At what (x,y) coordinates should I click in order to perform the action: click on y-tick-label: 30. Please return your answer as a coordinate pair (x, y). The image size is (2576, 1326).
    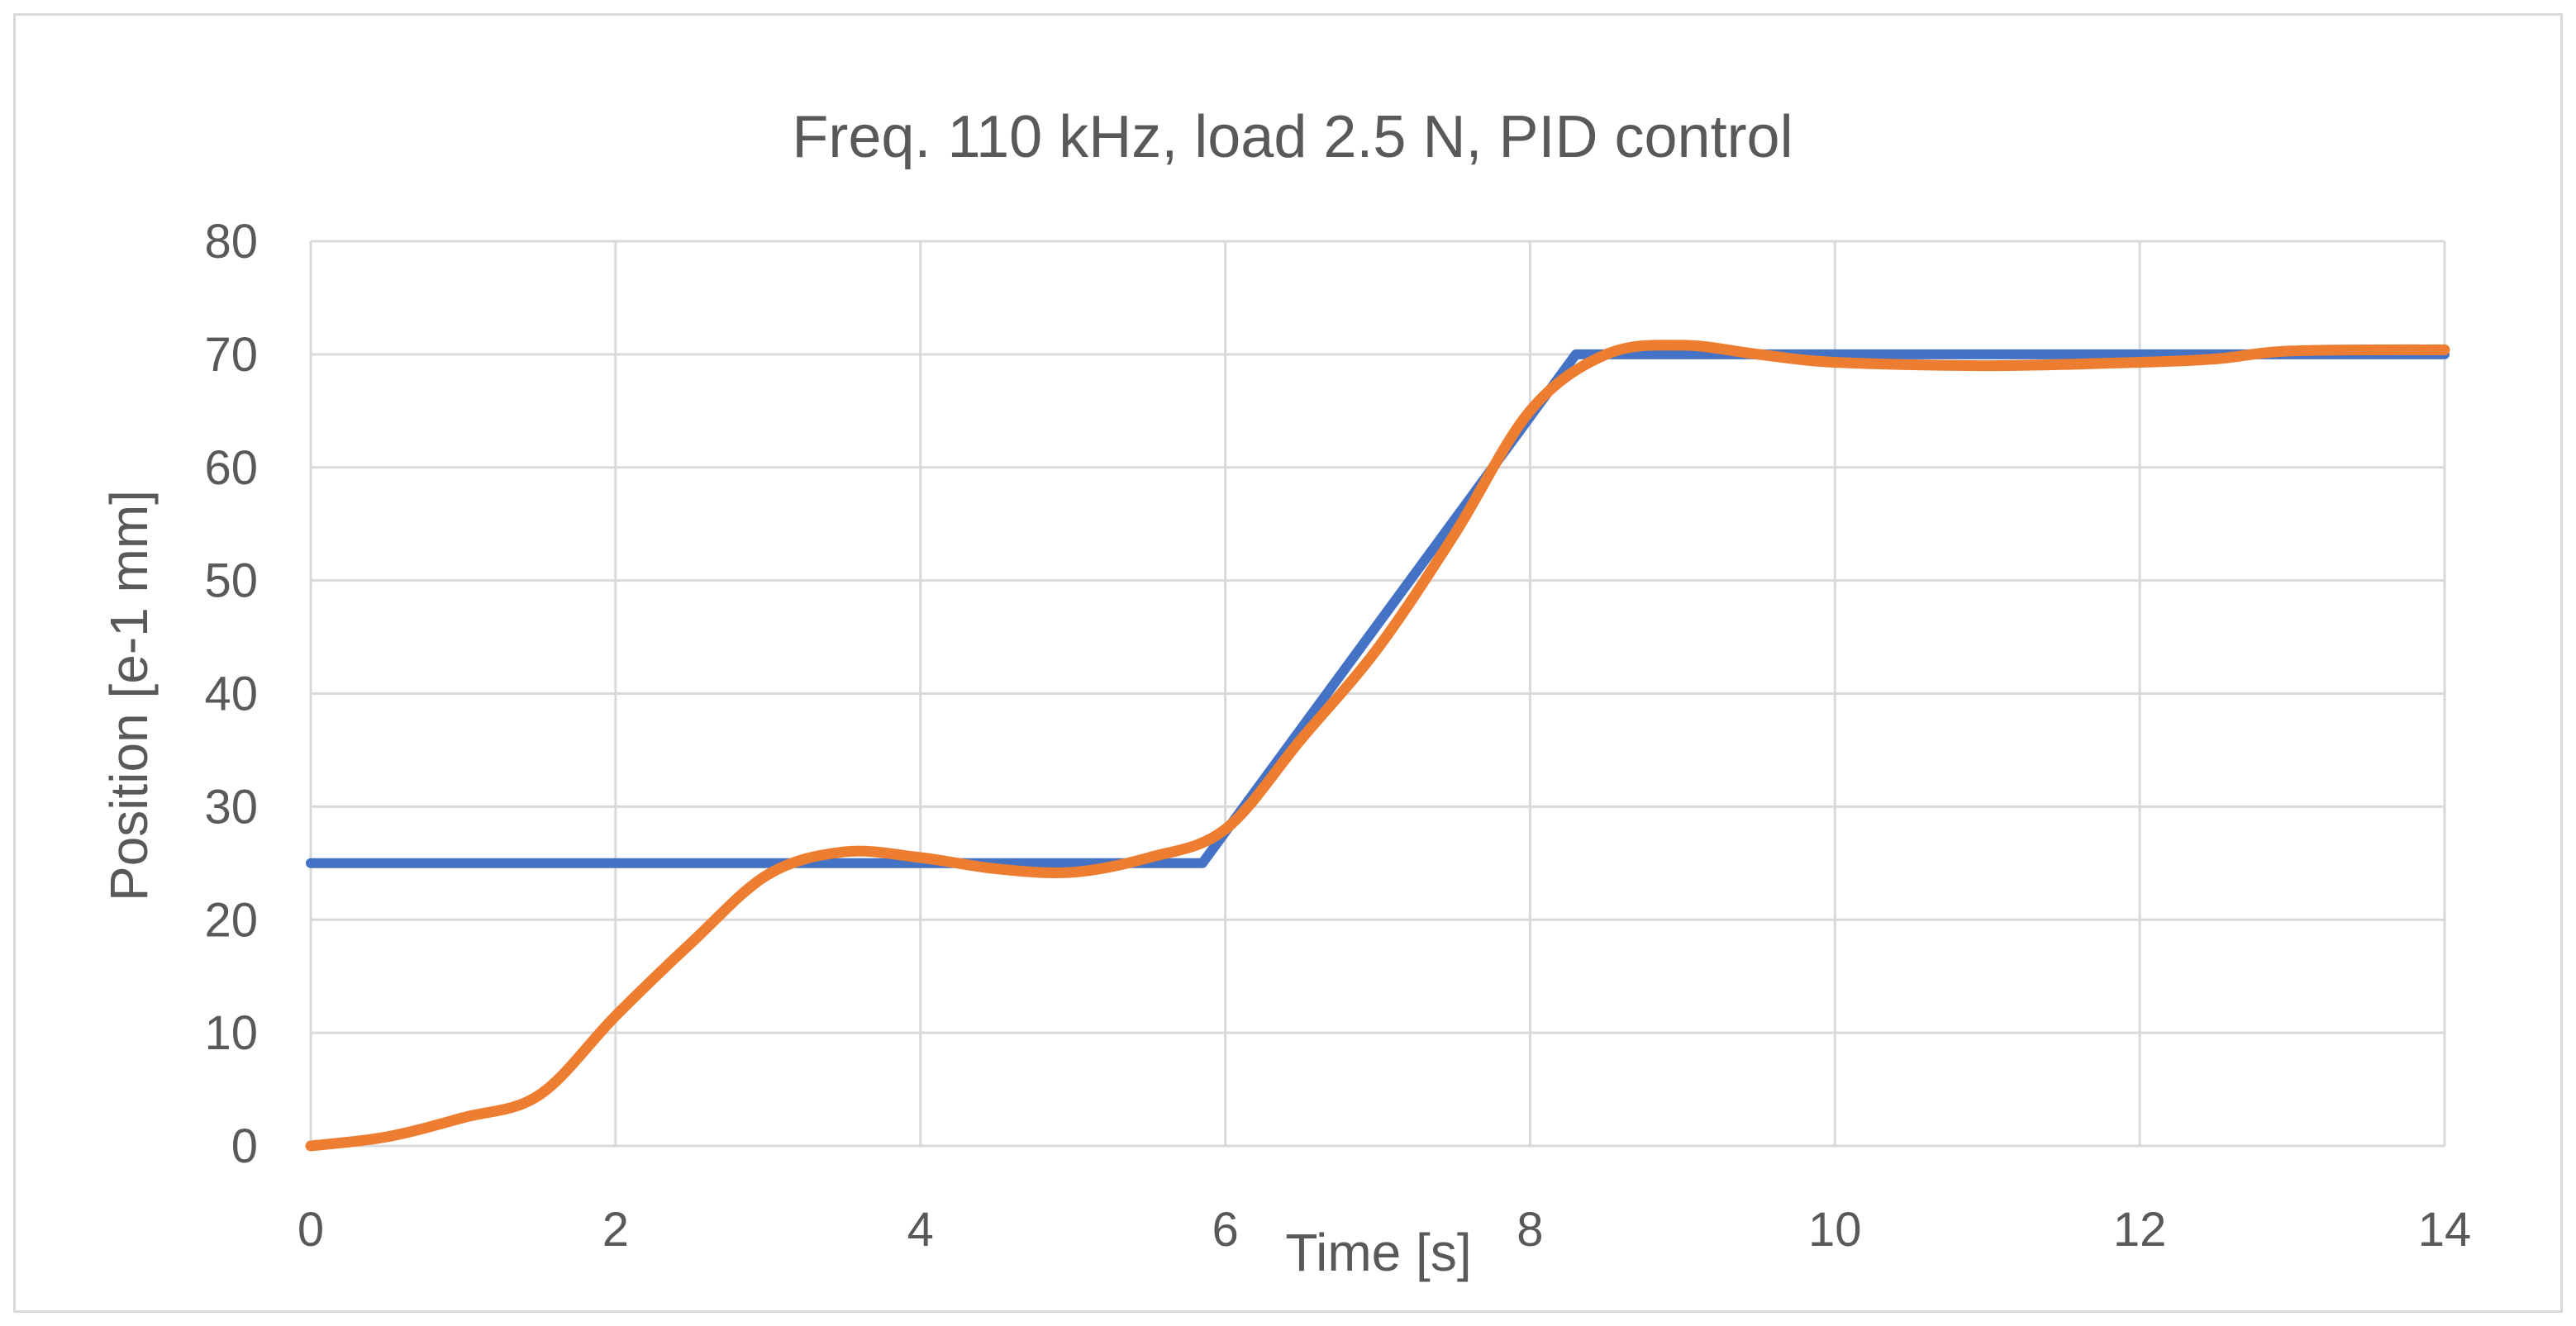
    Looking at the image, I should click on (231, 807).